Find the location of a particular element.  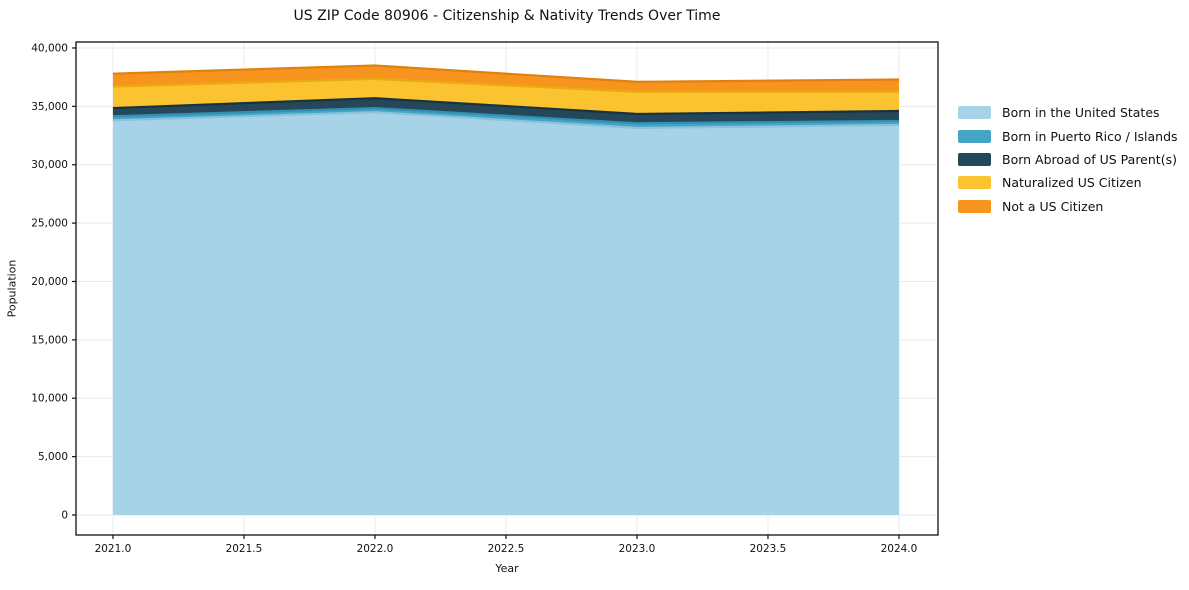

legend-item: Naturalized US Citizen is located at coordinates (1068, 182).